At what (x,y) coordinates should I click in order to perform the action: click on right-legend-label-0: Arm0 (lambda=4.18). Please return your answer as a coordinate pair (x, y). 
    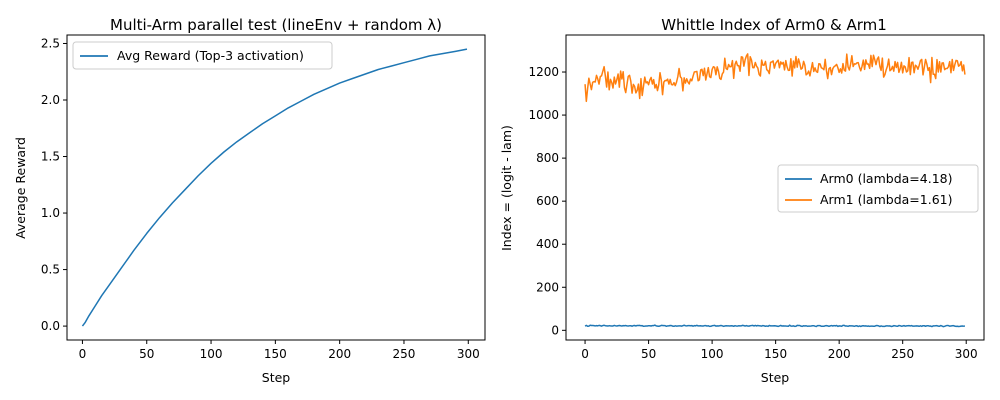
    Looking at the image, I should click on (886, 178).